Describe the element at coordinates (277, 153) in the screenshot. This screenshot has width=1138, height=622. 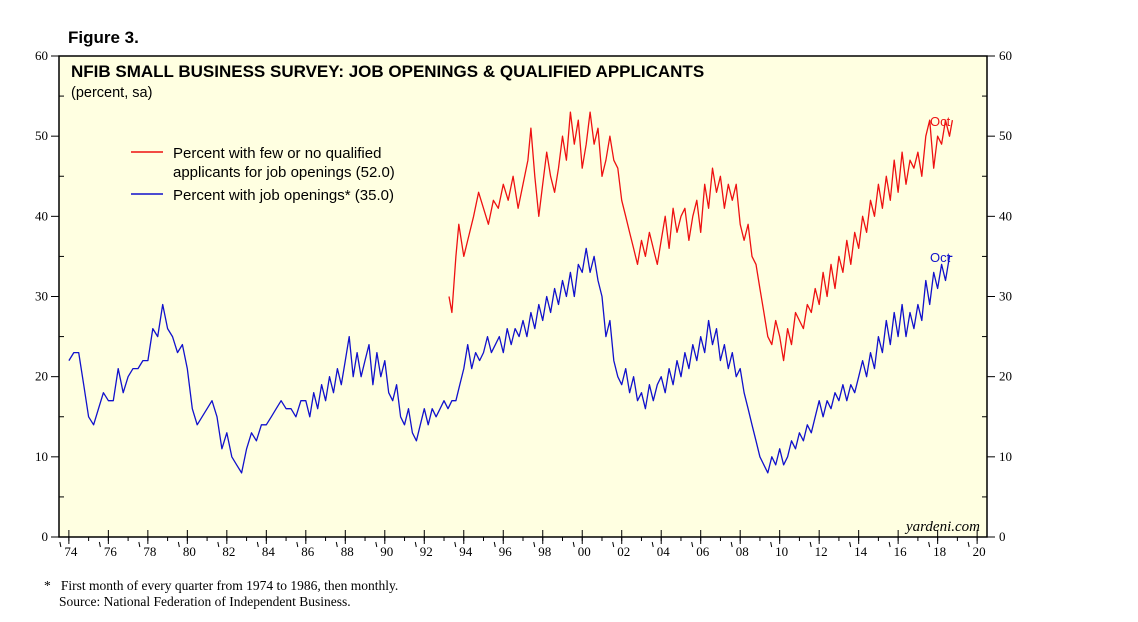
I see `legend-label-red-line1: Percent with few or no qualified` at that location.